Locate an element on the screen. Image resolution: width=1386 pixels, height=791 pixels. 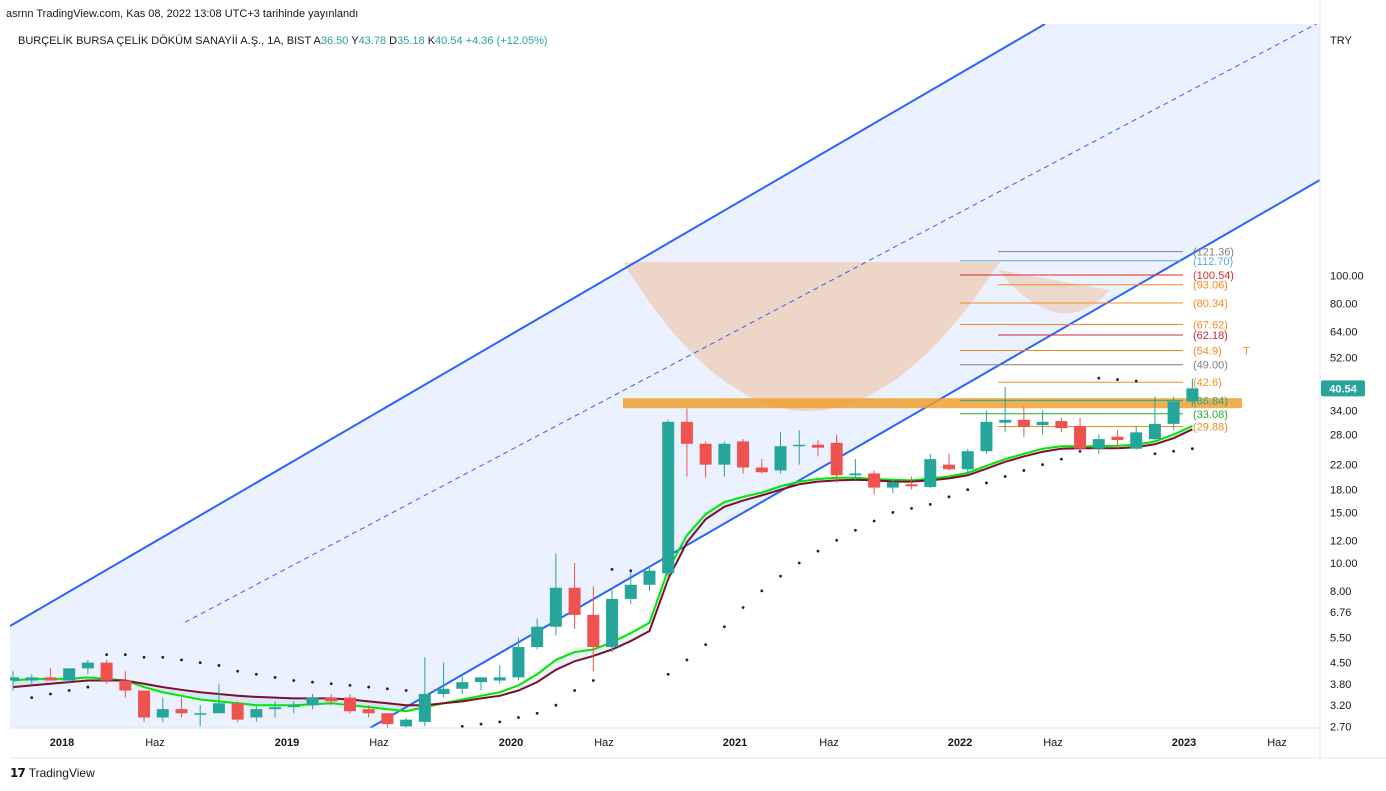
y-tick-label: 34.00 is located at coordinates (1344, 411).